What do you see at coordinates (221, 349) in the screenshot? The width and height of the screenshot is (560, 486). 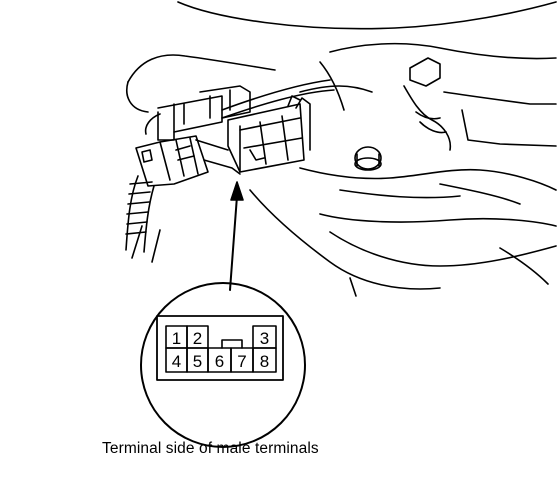 I see `terminal-grid` at bounding box center [221, 349].